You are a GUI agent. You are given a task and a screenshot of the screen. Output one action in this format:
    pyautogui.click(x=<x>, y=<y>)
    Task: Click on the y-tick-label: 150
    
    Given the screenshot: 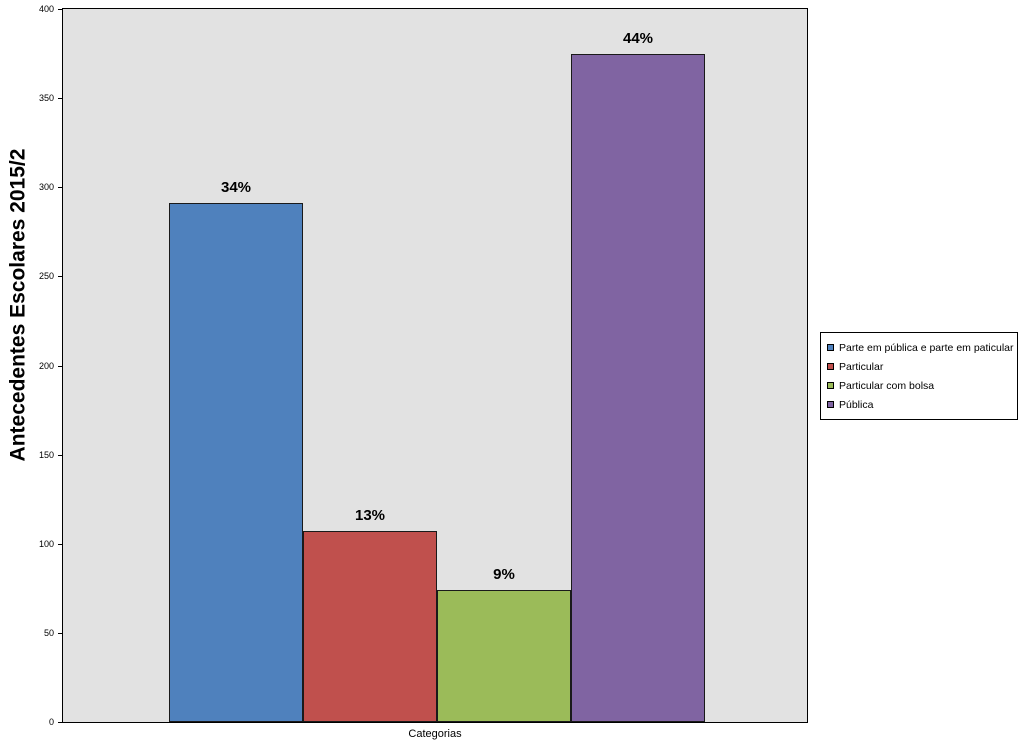 What is the action you would take?
    pyautogui.click(x=46, y=455)
    